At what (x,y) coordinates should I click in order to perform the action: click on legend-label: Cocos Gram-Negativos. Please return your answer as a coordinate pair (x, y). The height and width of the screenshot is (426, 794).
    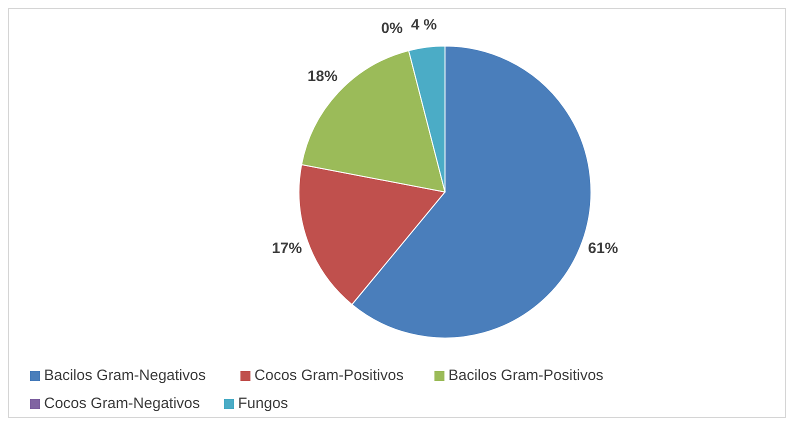
    Looking at the image, I should click on (122, 403).